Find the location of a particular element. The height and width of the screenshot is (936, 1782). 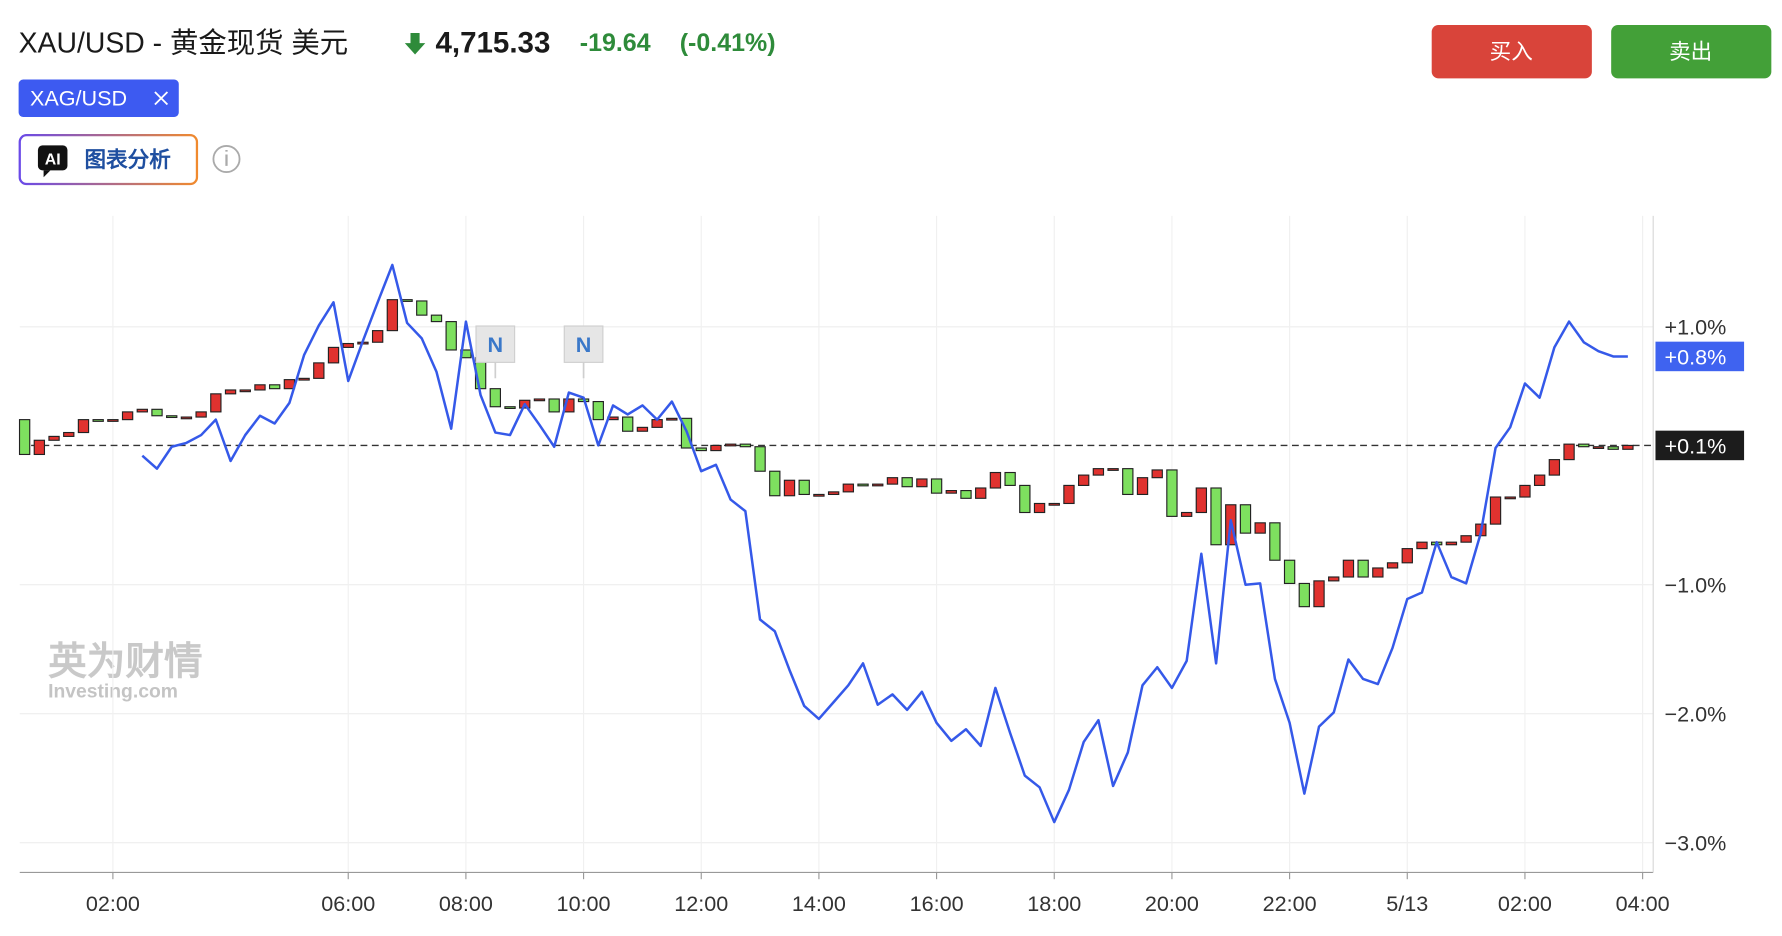

buy-button: 买入 is located at coordinates (1511, 51).